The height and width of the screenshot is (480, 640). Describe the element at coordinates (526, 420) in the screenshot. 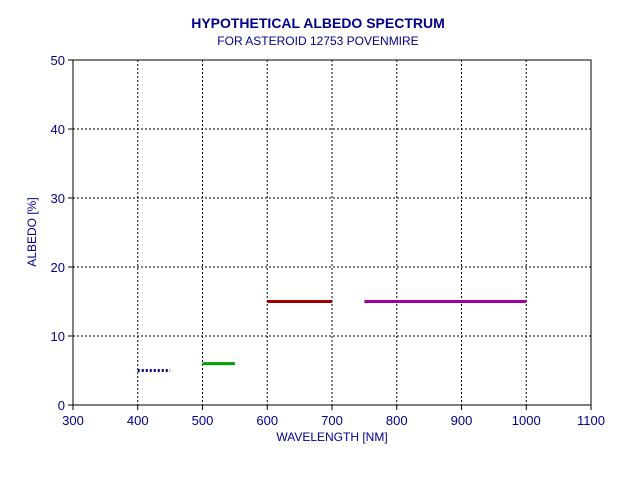

I see `x-tick-label: 1000` at that location.